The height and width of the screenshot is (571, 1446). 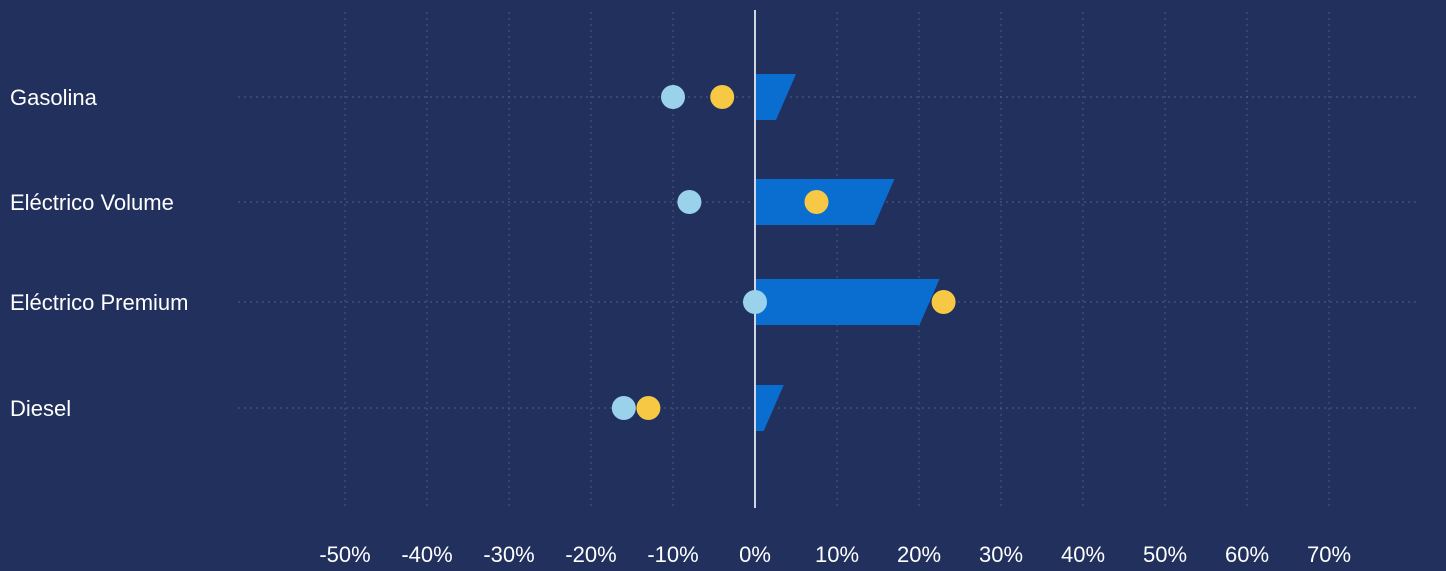 I want to click on dots, so click(x=783, y=252).